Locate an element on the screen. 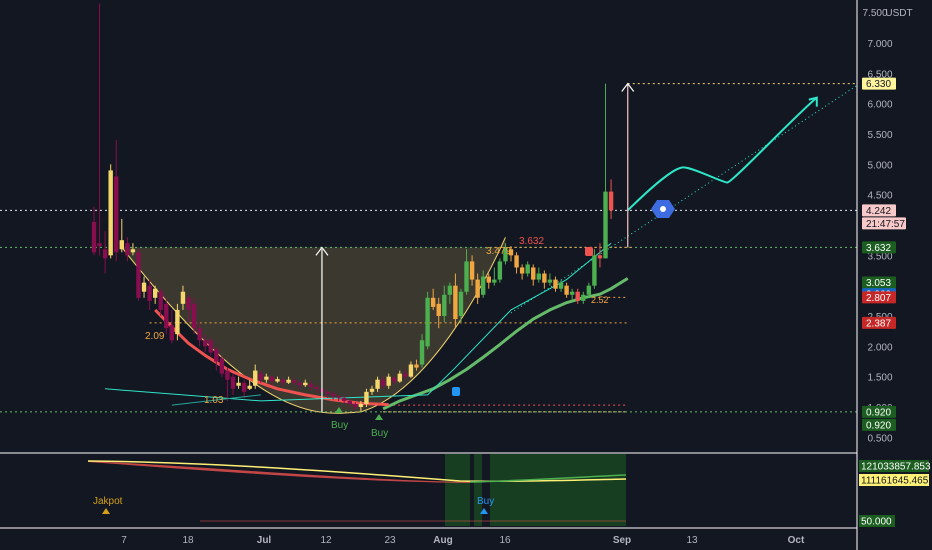  measure-arrowhead-1-icon is located at coordinates (322, 251).